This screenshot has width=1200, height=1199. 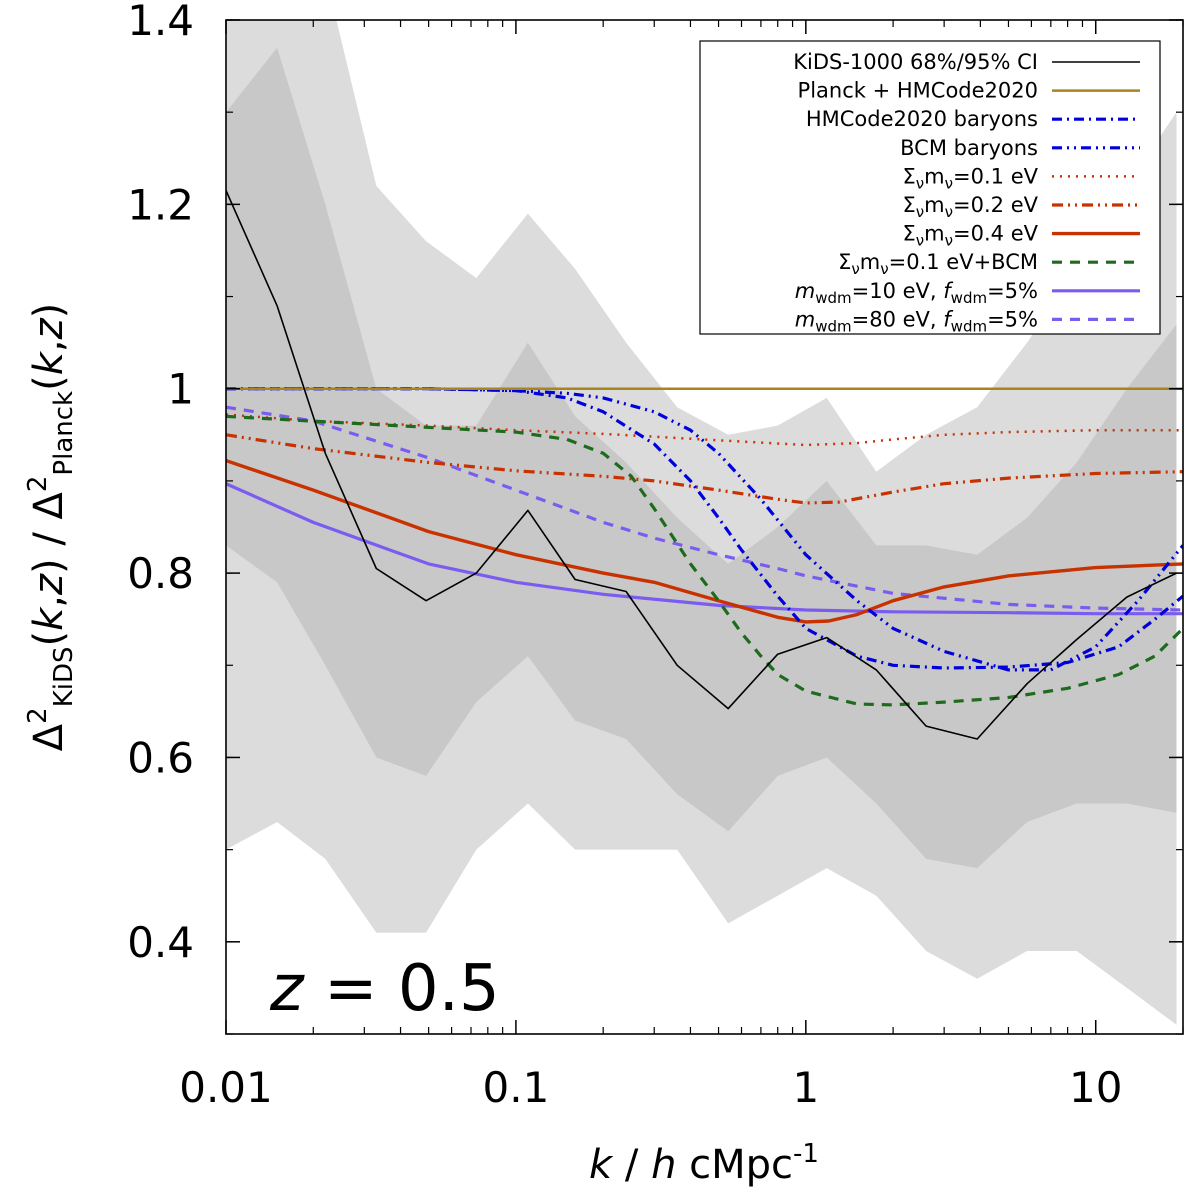 I want to click on legend-label: Σνmν=0.1 eV, so click(x=971, y=178).